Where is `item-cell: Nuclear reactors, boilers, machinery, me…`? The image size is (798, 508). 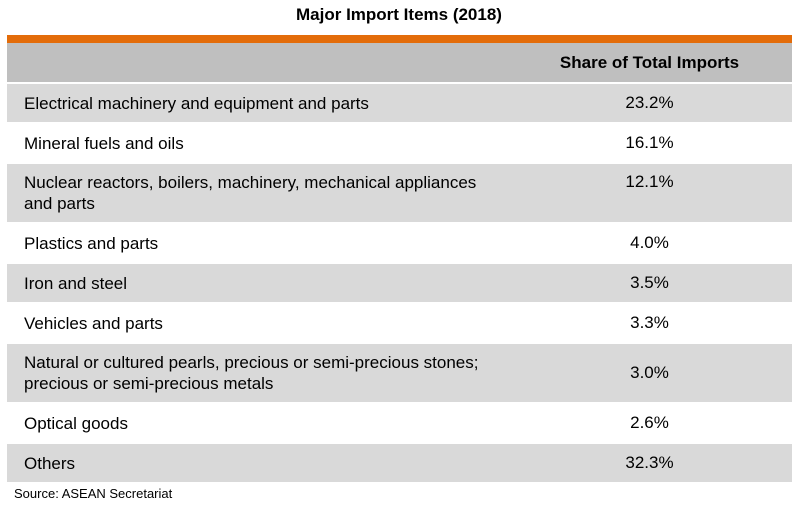 item-cell: Nuclear reactors, boilers, machinery, me… is located at coordinates (250, 193).